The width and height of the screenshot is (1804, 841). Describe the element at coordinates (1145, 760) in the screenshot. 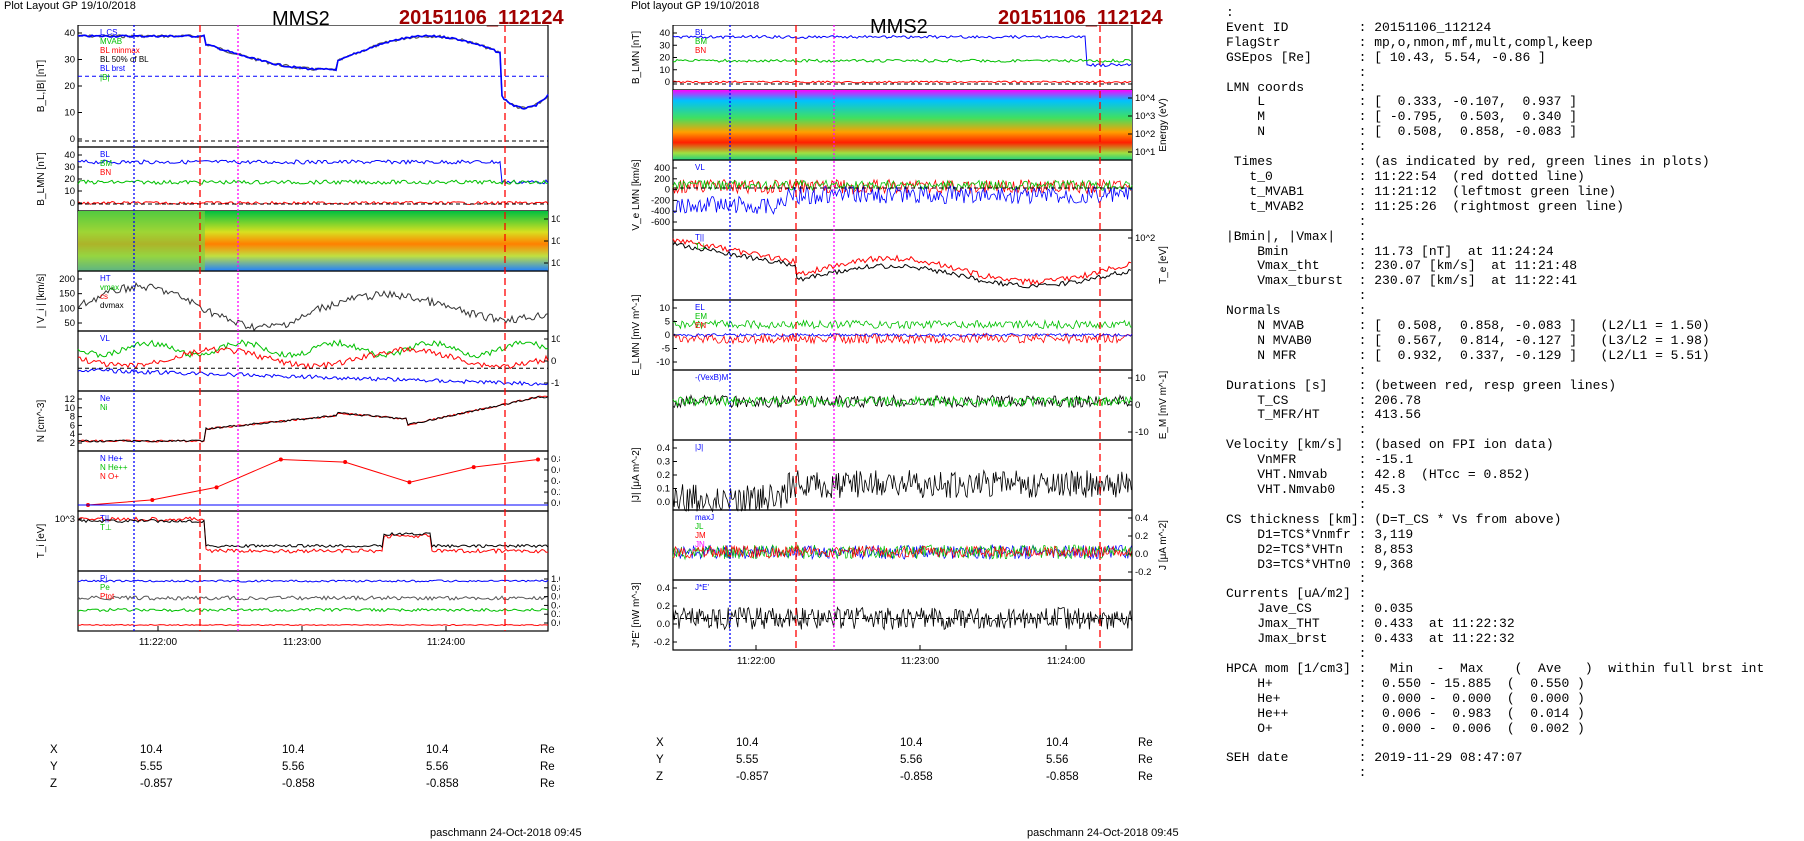

I see `position-unit: Re` at that location.